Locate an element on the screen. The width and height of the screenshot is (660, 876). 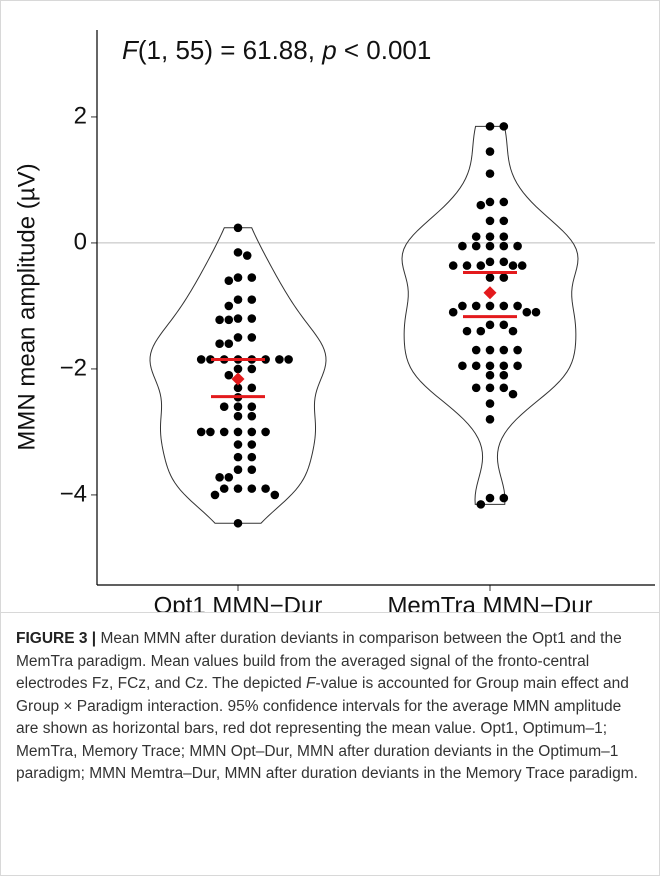
y-axis-title: MMN mean amplitude (µV) is located at coordinates (26, 306).